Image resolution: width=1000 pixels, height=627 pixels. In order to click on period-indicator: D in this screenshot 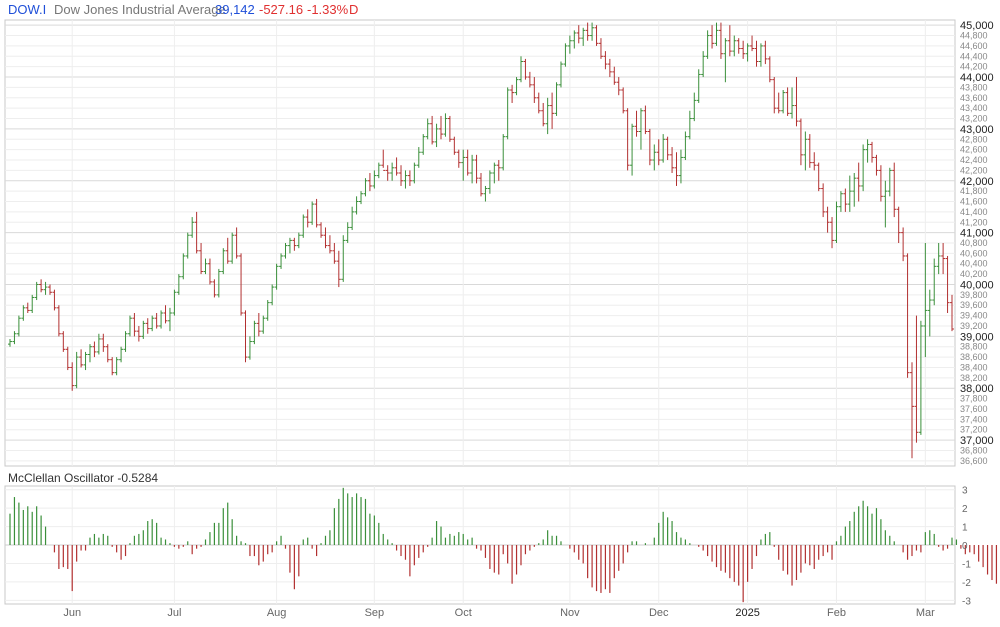, I will do `click(353, 9)`.